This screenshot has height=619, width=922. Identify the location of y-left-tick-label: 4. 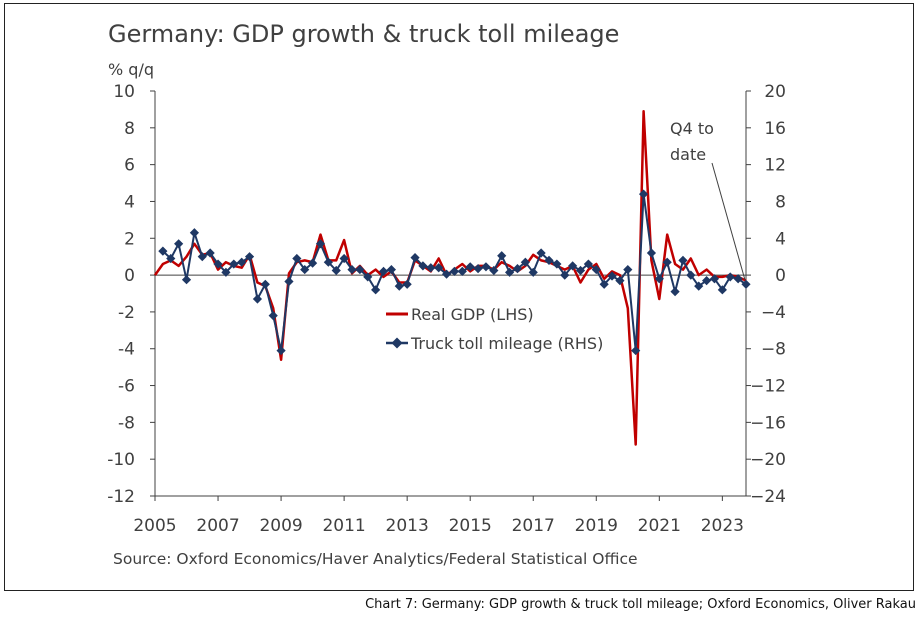
(129, 202).